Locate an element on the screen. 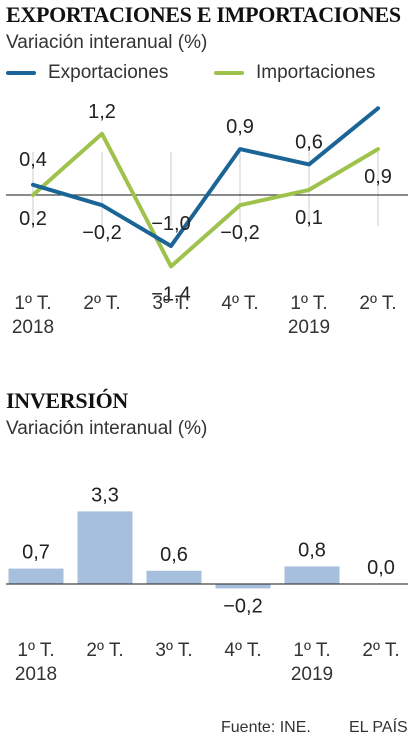 This screenshot has height=748, width=414. bar-chart-title: INVERSIÓN is located at coordinates (67, 400).